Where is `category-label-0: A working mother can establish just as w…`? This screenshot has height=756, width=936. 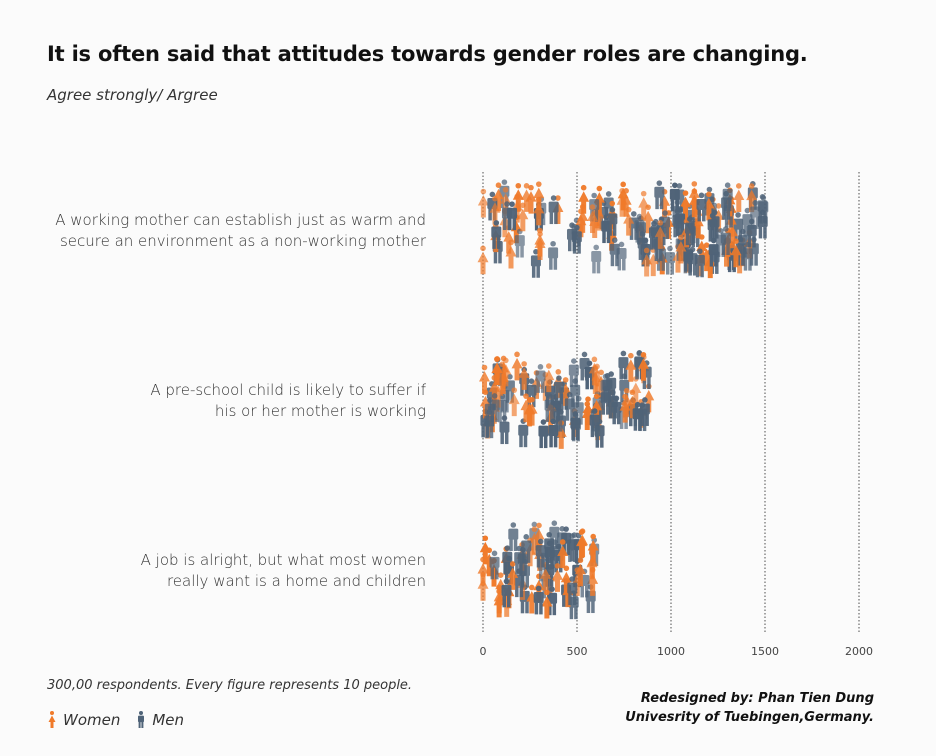
category-label-0: A working mother can establish just as w… is located at coordinates (226, 231).